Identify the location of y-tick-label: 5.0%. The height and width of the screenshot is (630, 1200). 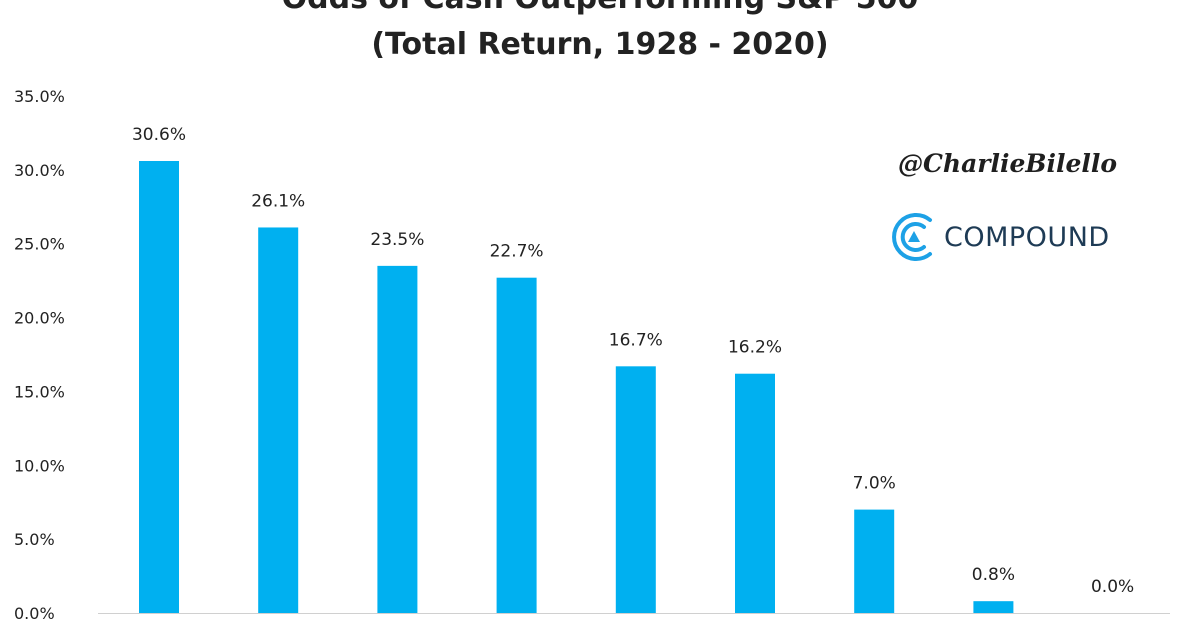
(34, 539).